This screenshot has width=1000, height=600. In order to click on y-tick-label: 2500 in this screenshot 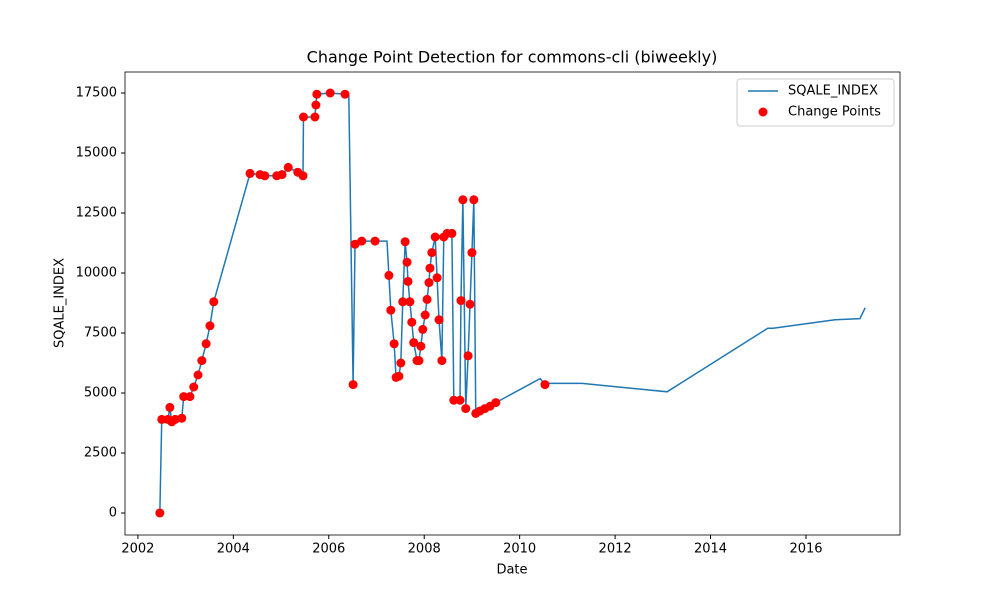, I will do `click(100, 452)`.